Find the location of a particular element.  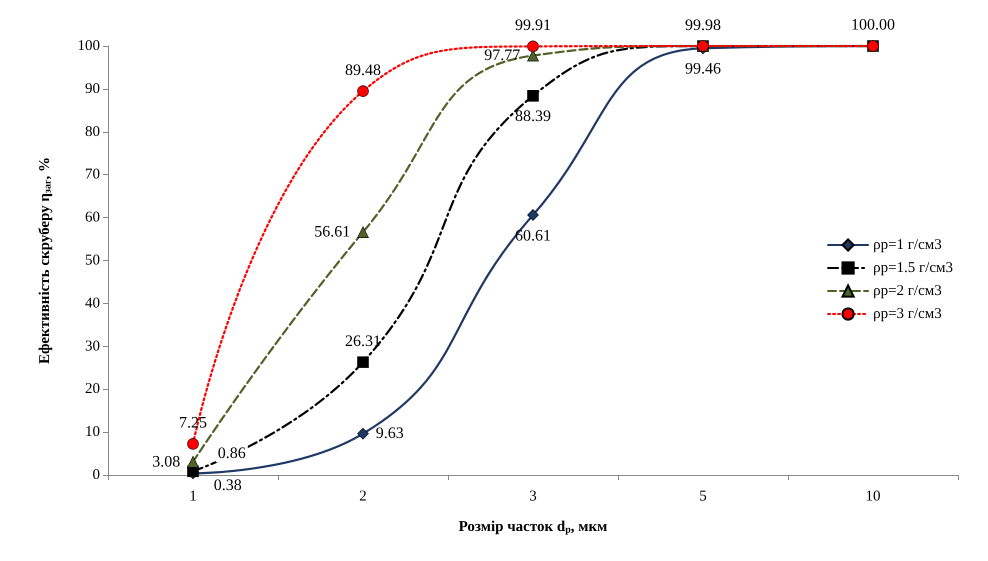

y-tick-label: 40 is located at coordinates (92, 303).